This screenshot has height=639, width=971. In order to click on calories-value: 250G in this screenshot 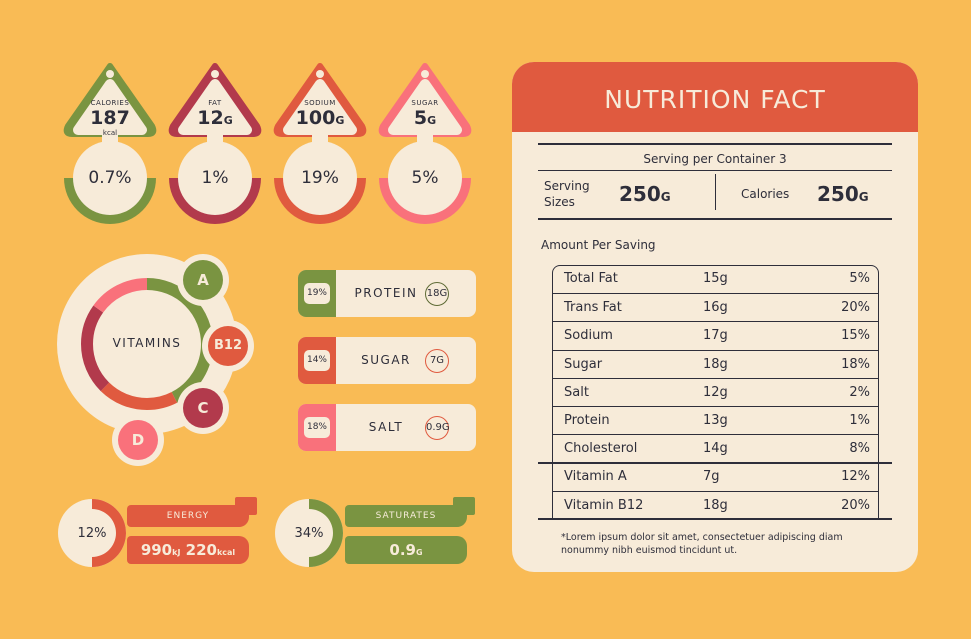, I will do `click(843, 194)`.